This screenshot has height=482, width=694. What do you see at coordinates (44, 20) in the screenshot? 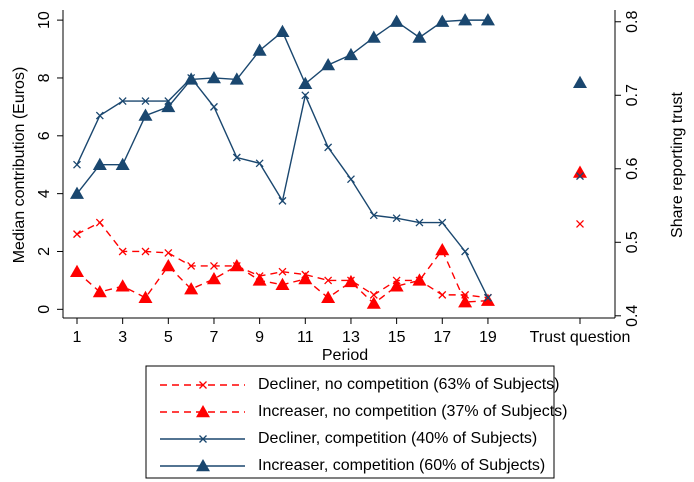
I see `y-tick-label: 10` at bounding box center [44, 20].